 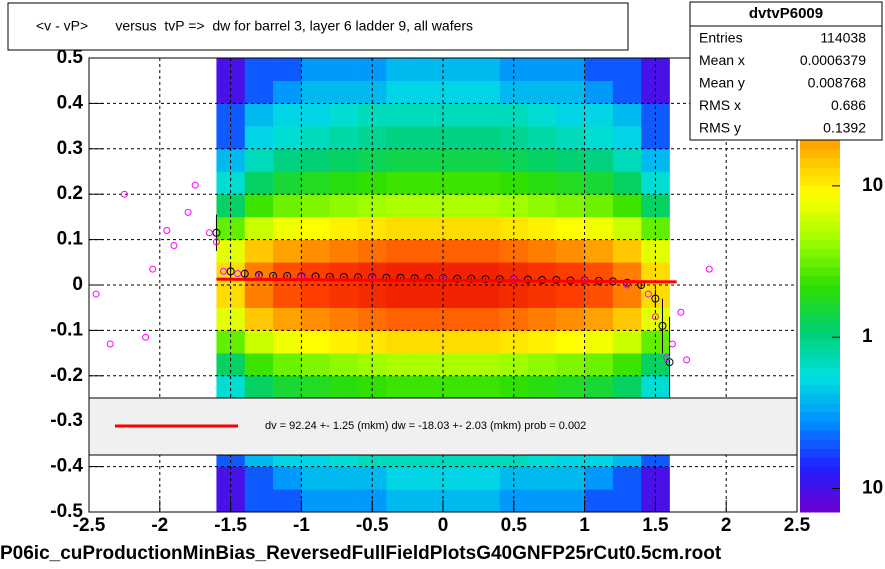 What do you see at coordinates (70, 193) in the screenshot?
I see `y-tick-label: 0.2` at bounding box center [70, 193].